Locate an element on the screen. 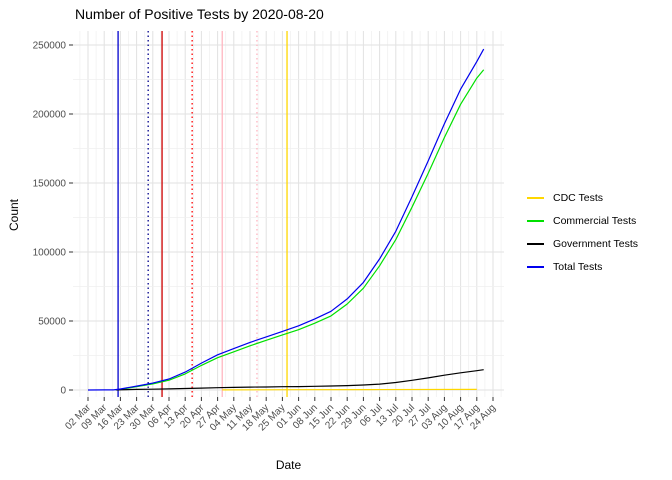 The image size is (672, 480). legend-item-cdc-tests: CDC Tests is located at coordinates (582, 197).